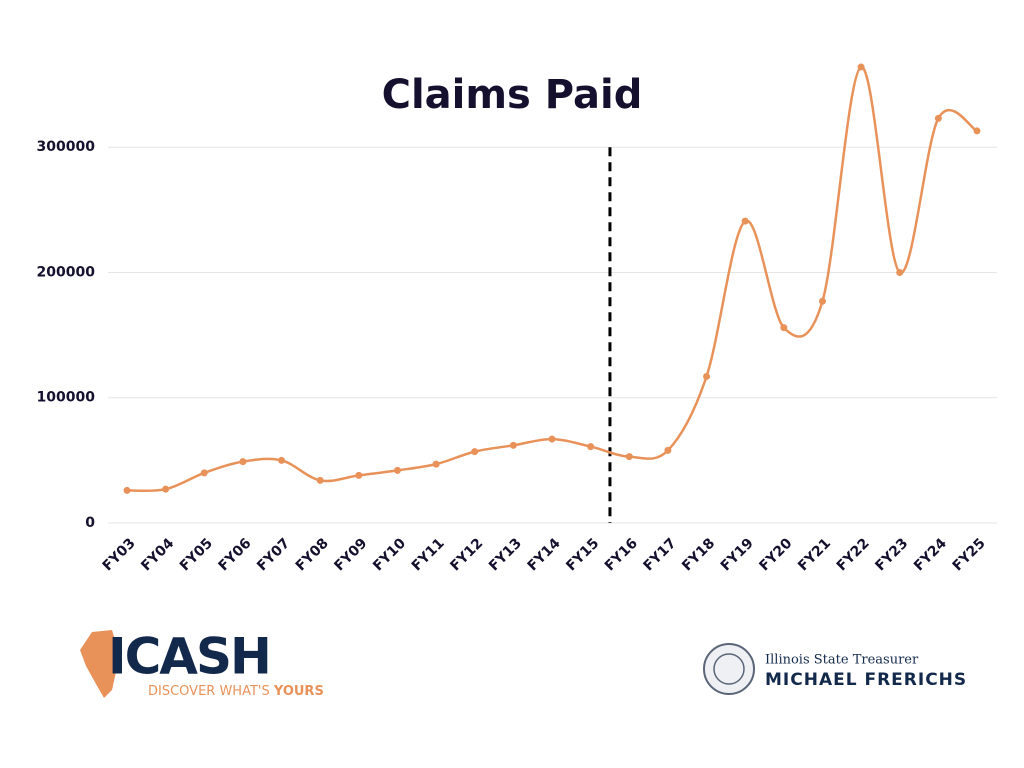 This screenshot has height=768, width=1024. Describe the element at coordinates (969, 554) in the screenshot. I see `x-tick-label: FY25` at that location.